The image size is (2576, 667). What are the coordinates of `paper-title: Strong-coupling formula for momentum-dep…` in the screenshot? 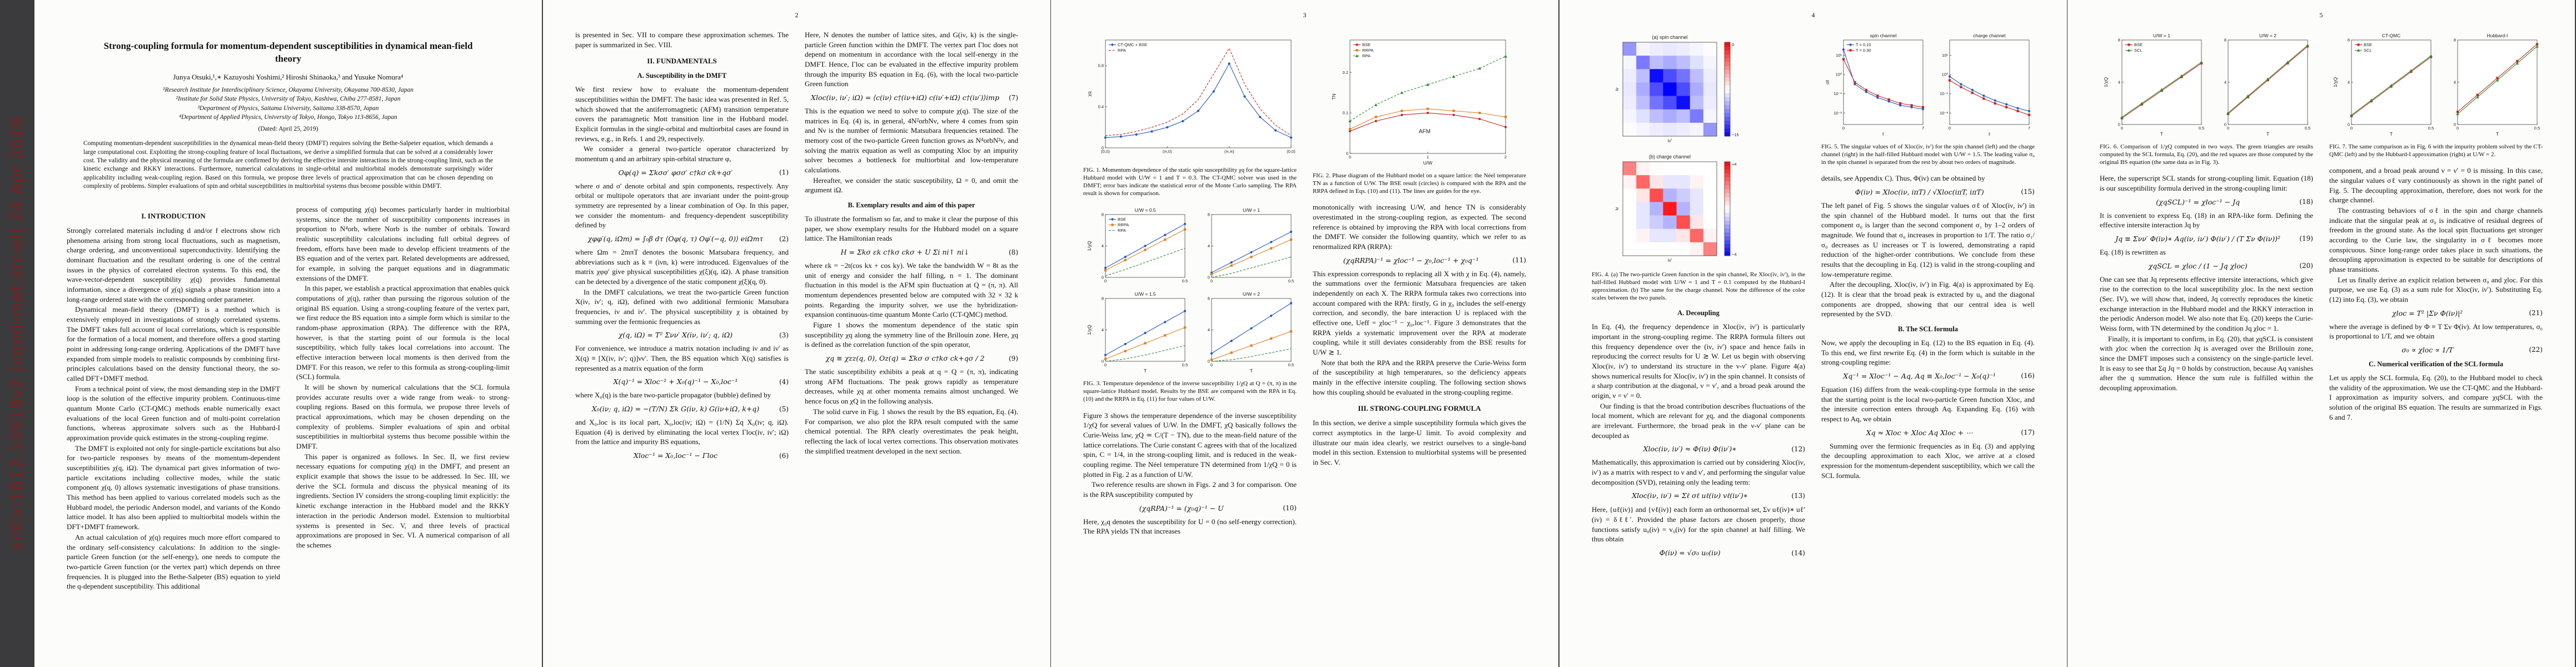 It's located at (288, 52).